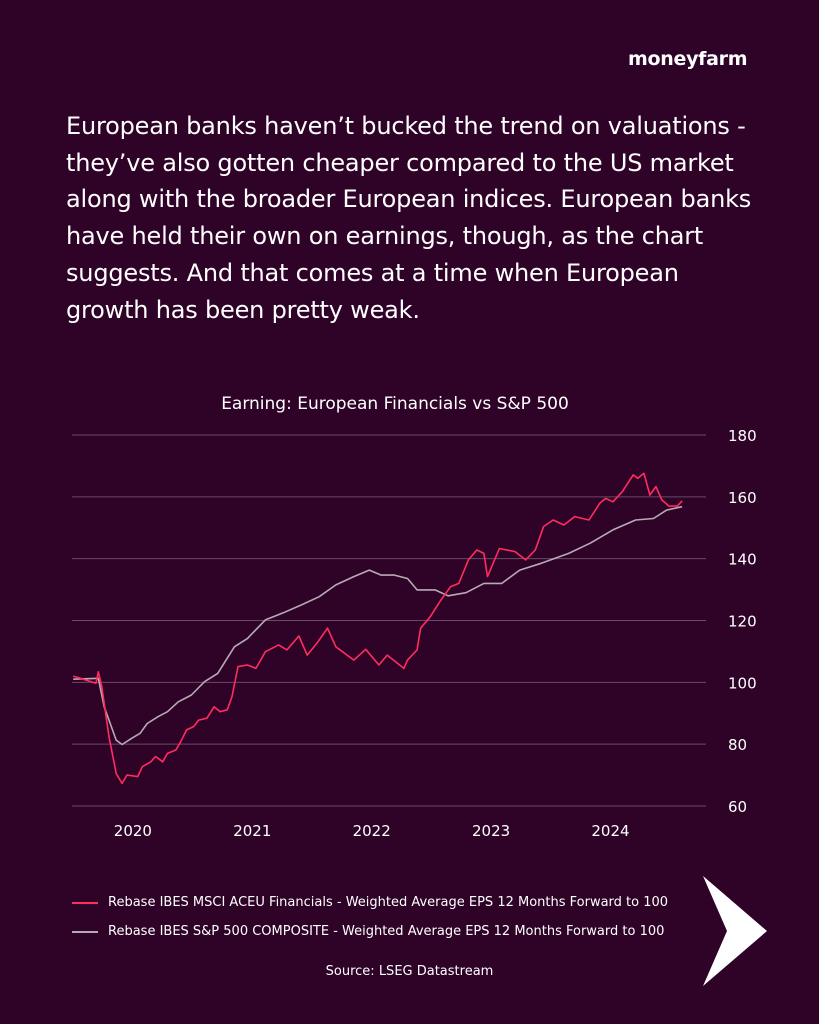 The image size is (819, 1024). What do you see at coordinates (610, 831) in the screenshot?
I see `x-tick-label: 2024` at bounding box center [610, 831].